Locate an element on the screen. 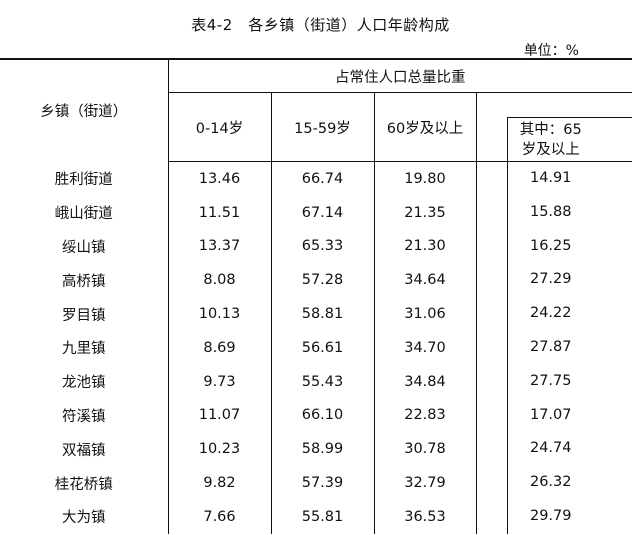 This screenshot has height=535, width=641. table-row: 罗目镇 10.13 58.81 31.06 24.22 is located at coordinates (316, 314).